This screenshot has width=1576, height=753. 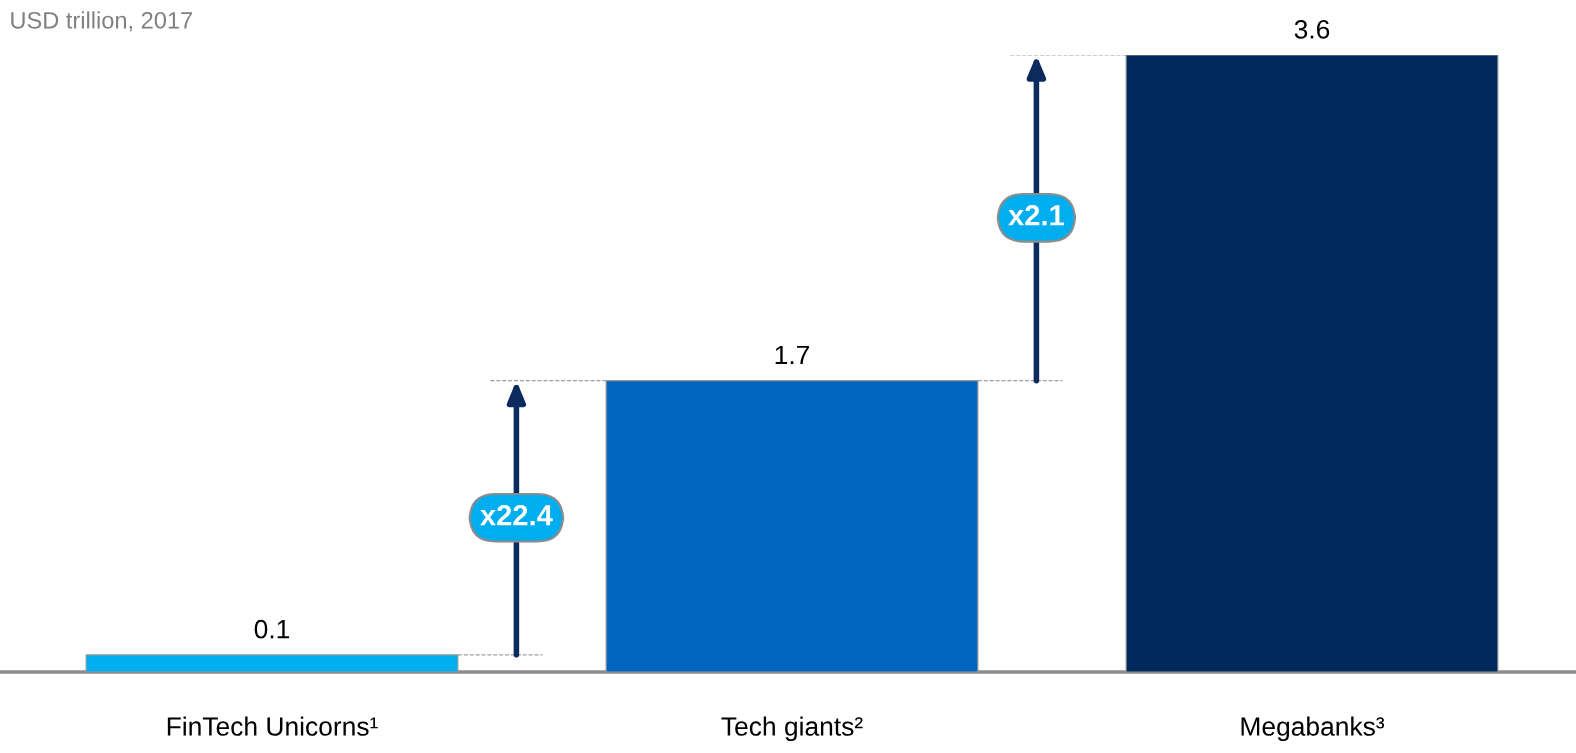 I want to click on data-label: 3.6, so click(x=1312, y=29).